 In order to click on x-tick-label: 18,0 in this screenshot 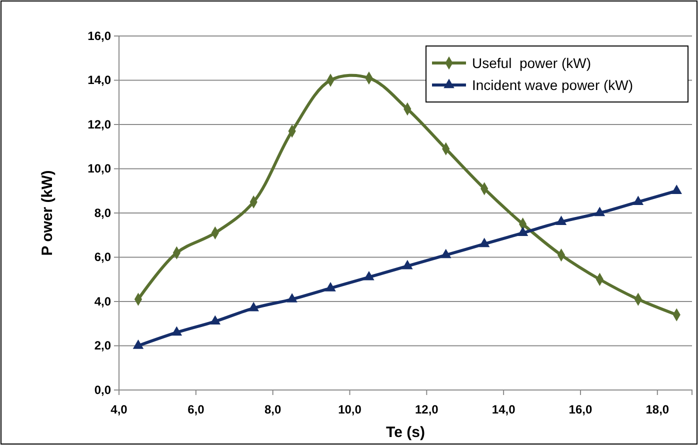, I will do `click(658, 409)`.